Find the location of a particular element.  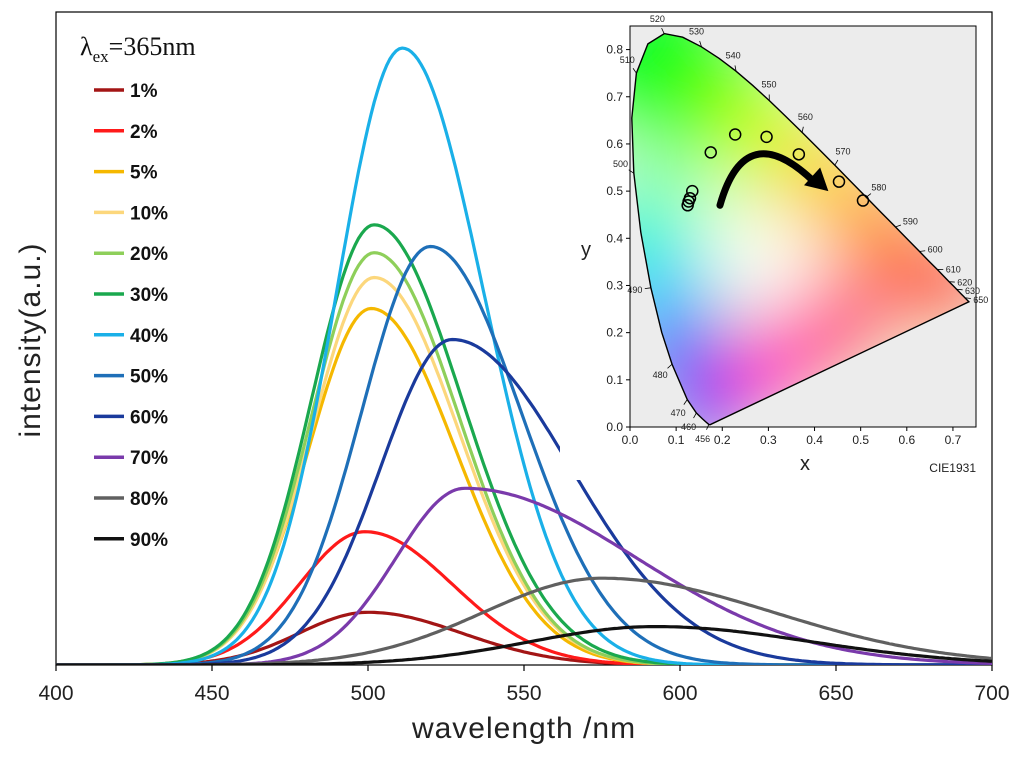

cie-footer: CIE1931 is located at coordinates (952, 468).